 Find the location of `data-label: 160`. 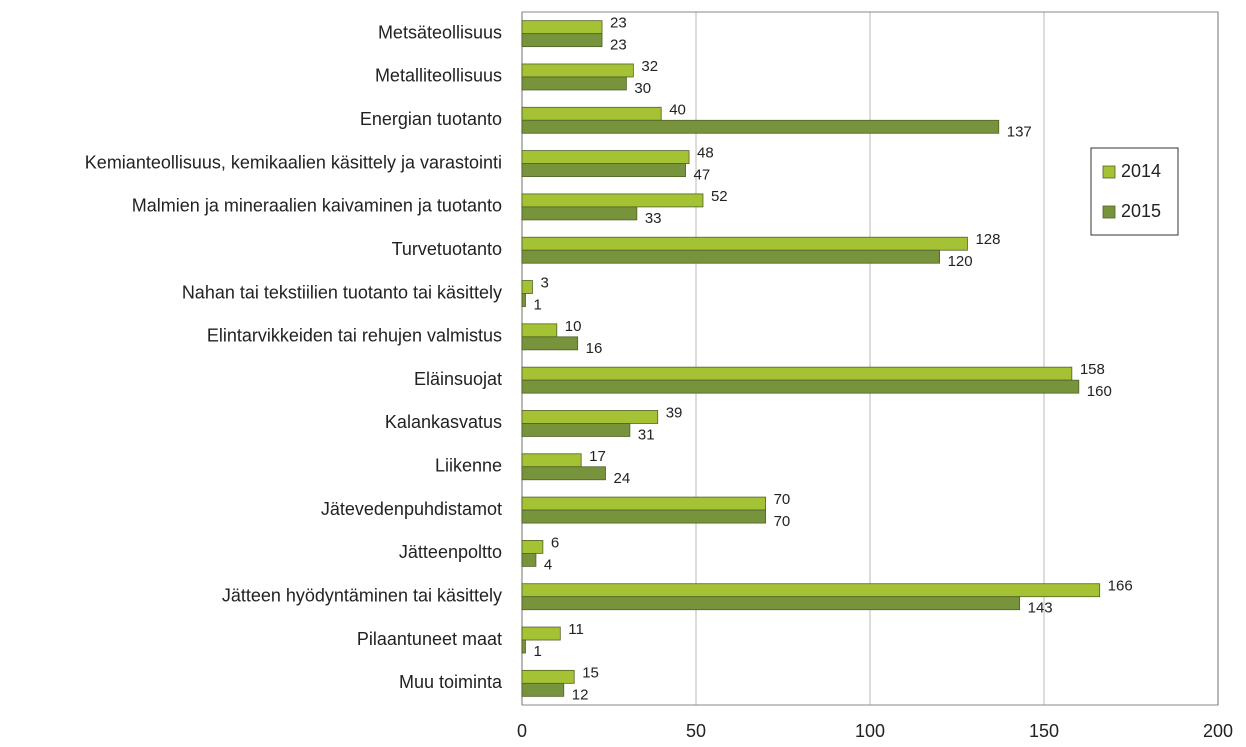

data-label: 160 is located at coordinates (1099, 391).